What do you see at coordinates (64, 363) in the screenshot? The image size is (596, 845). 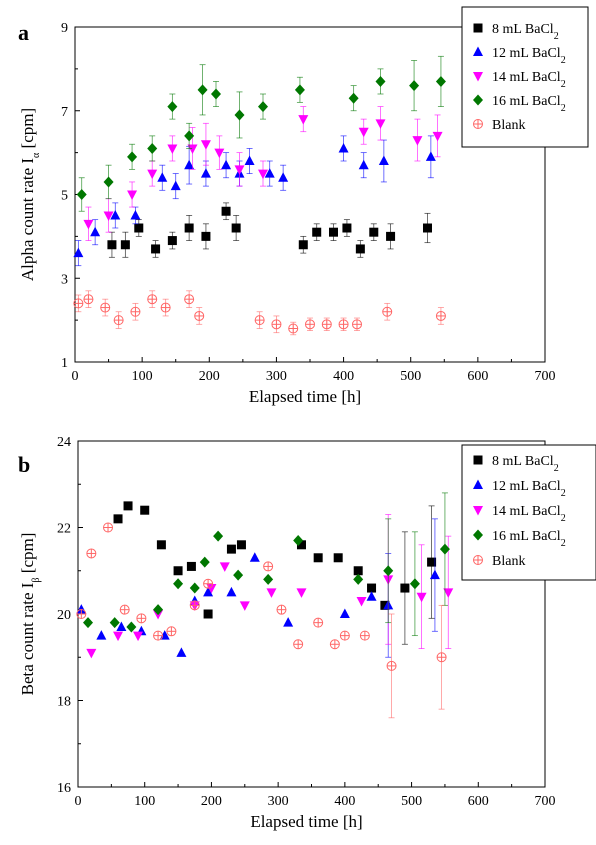 I see `y-tick-label: 1` at bounding box center [64, 363].